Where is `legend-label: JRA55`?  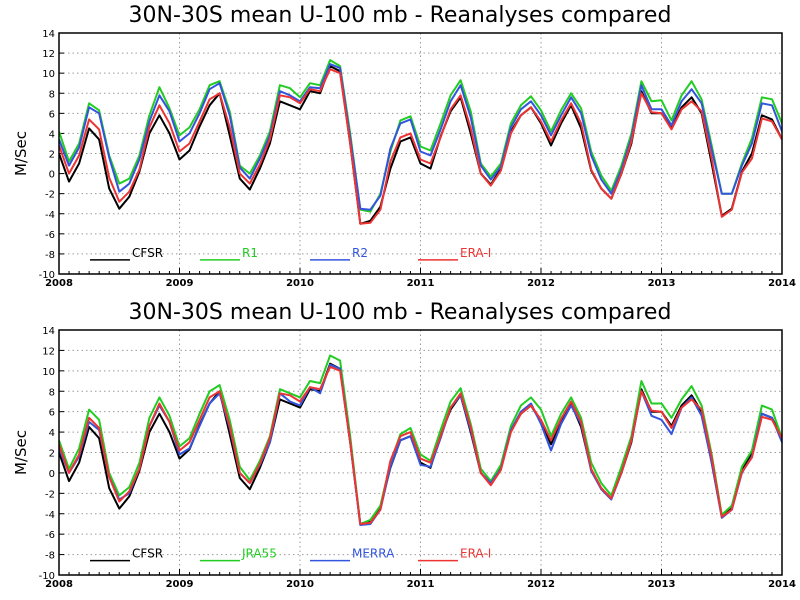
legend-label: JRA55 is located at coordinates (259, 554).